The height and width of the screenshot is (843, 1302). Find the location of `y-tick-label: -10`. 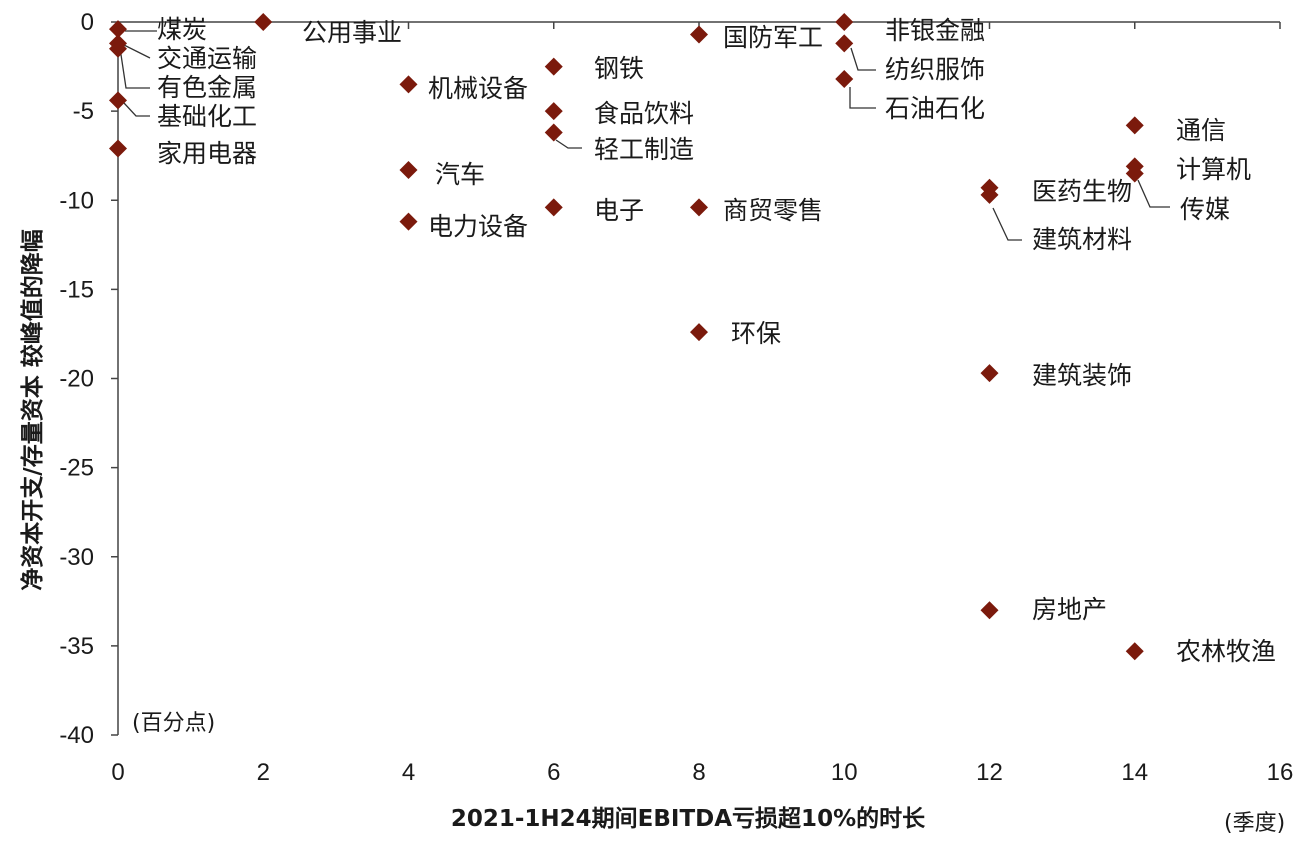

y-tick-label: -10 is located at coordinates (76, 200).